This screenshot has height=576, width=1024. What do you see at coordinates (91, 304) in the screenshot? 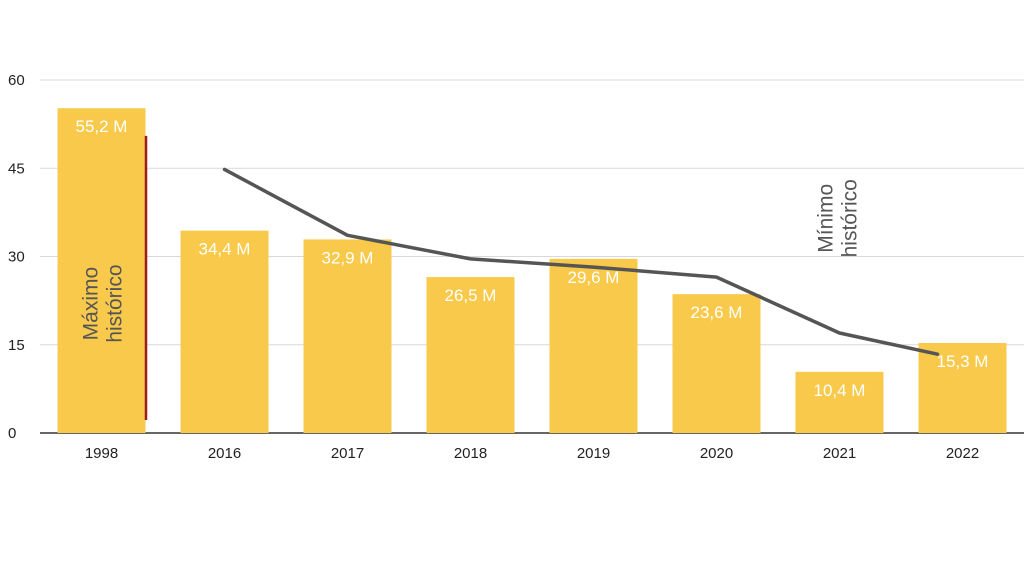
I see `annotation-line: Máximo` at bounding box center [91, 304].